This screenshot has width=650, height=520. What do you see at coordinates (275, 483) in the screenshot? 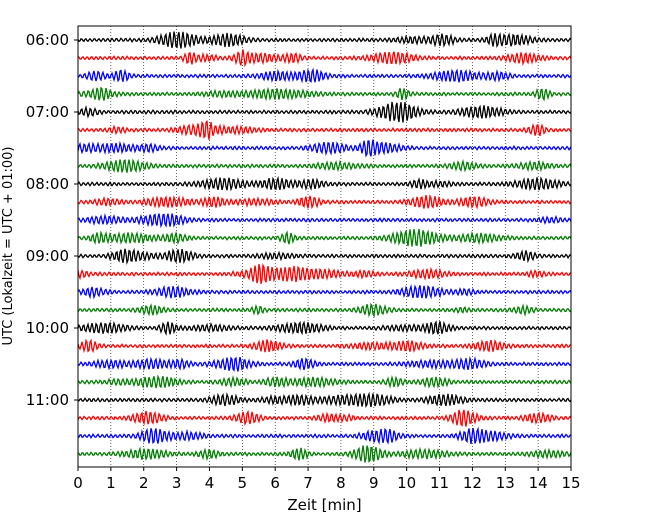
I see `x-tick-label: 6` at bounding box center [275, 483].